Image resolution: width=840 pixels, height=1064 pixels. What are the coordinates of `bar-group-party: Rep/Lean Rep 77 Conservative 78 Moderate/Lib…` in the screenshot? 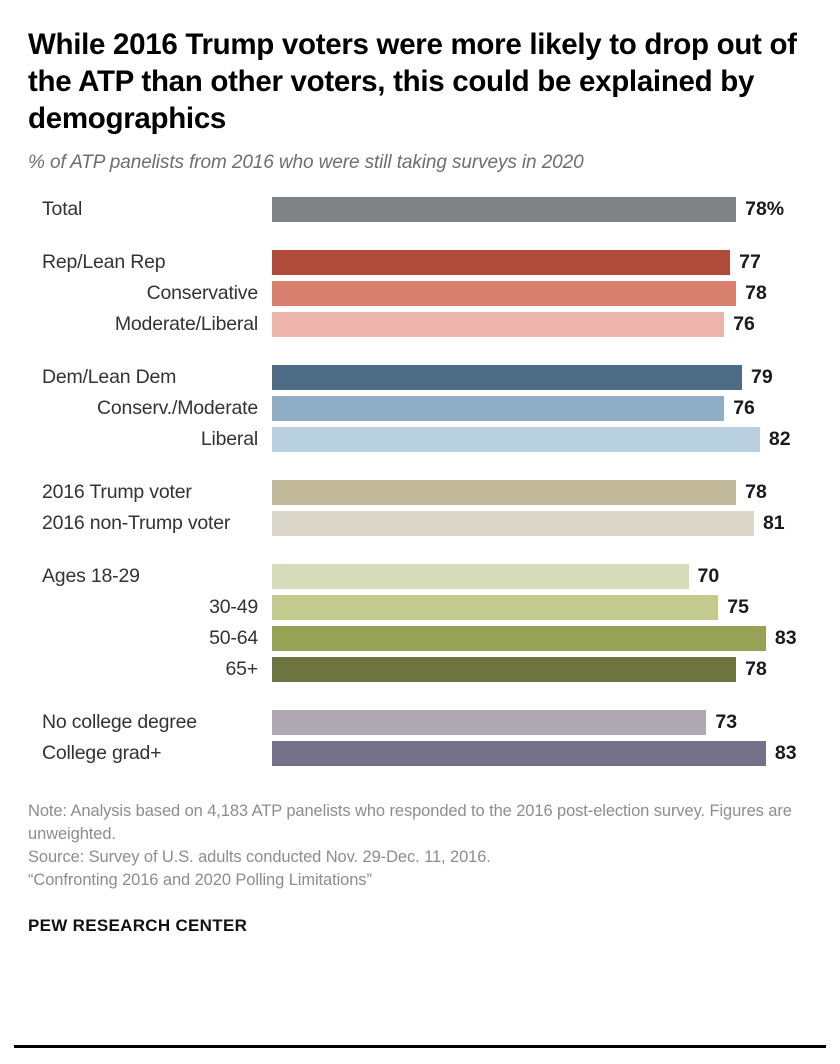 It's located at (427, 293).